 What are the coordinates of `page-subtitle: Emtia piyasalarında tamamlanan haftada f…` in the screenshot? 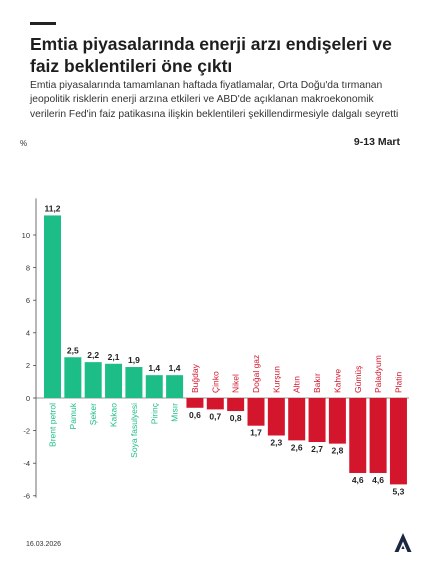 It's located at (214, 100).